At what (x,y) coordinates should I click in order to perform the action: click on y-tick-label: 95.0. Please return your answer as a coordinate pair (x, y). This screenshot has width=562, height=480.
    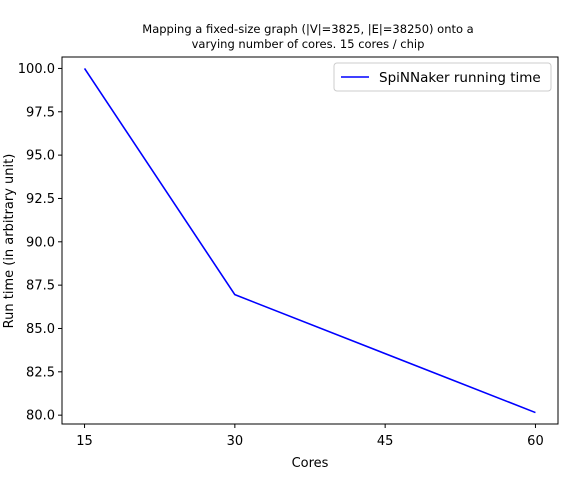
    Looking at the image, I should click on (40, 156).